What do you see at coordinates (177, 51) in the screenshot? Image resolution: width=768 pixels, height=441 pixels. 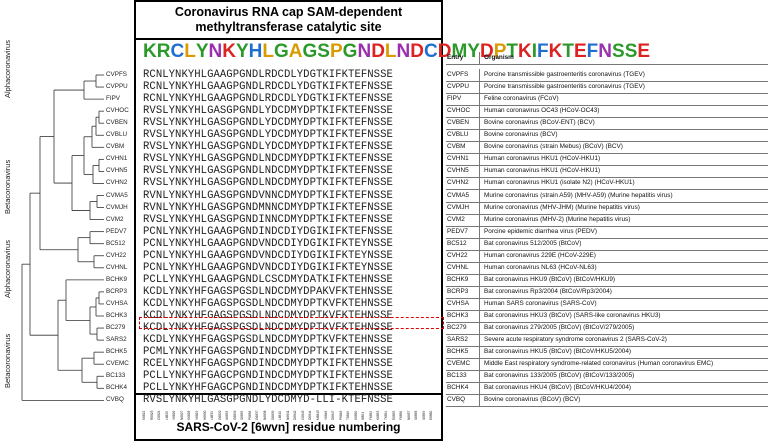 I see `logo-letter: C` at bounding box center [177, 51].